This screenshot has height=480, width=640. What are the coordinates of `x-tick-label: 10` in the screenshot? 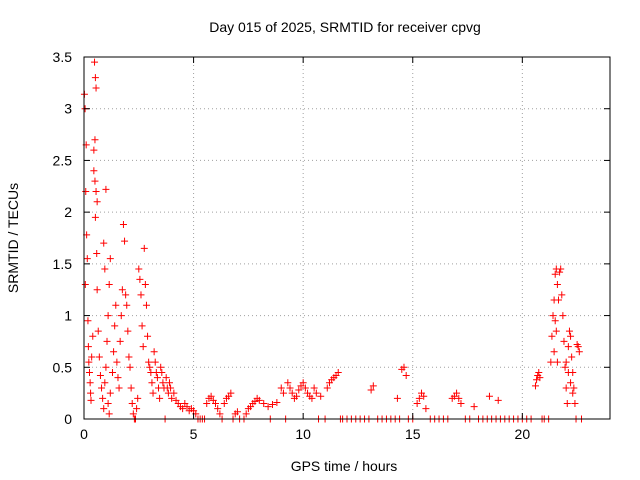 It's located at (303, 434).